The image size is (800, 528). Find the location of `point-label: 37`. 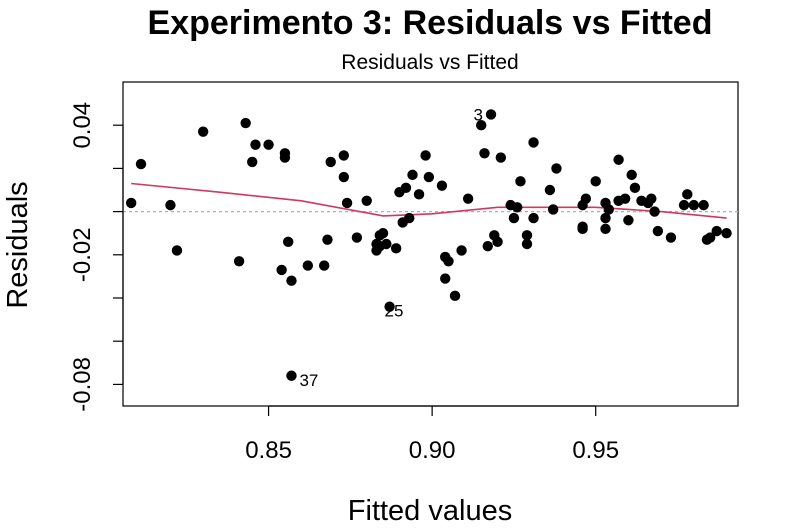

point-label: 37 is located at coordinates (308, 380).